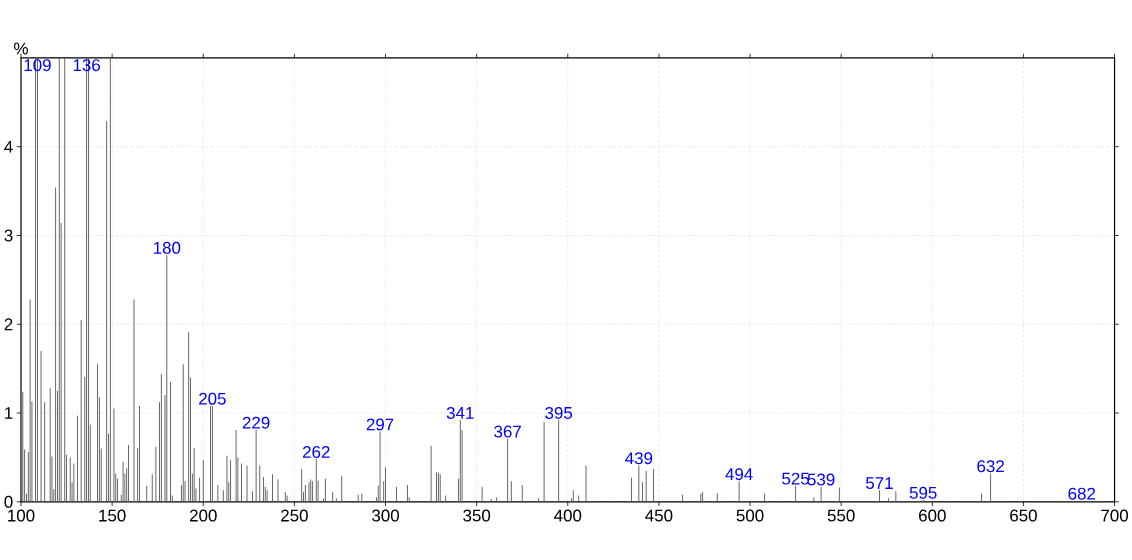  I want to click on annotation: 525, so click(796, 478).